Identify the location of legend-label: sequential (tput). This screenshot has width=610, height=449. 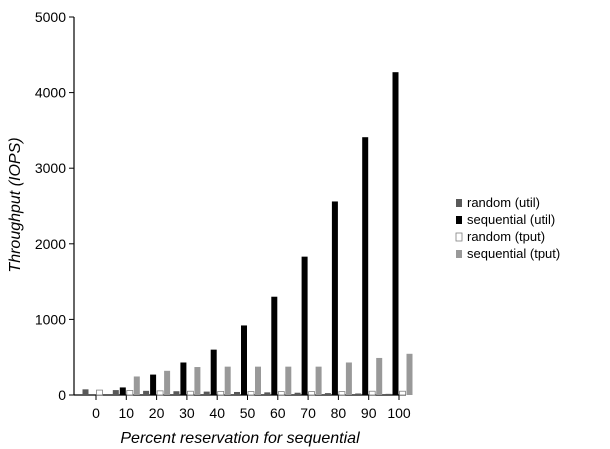
(513, 253).